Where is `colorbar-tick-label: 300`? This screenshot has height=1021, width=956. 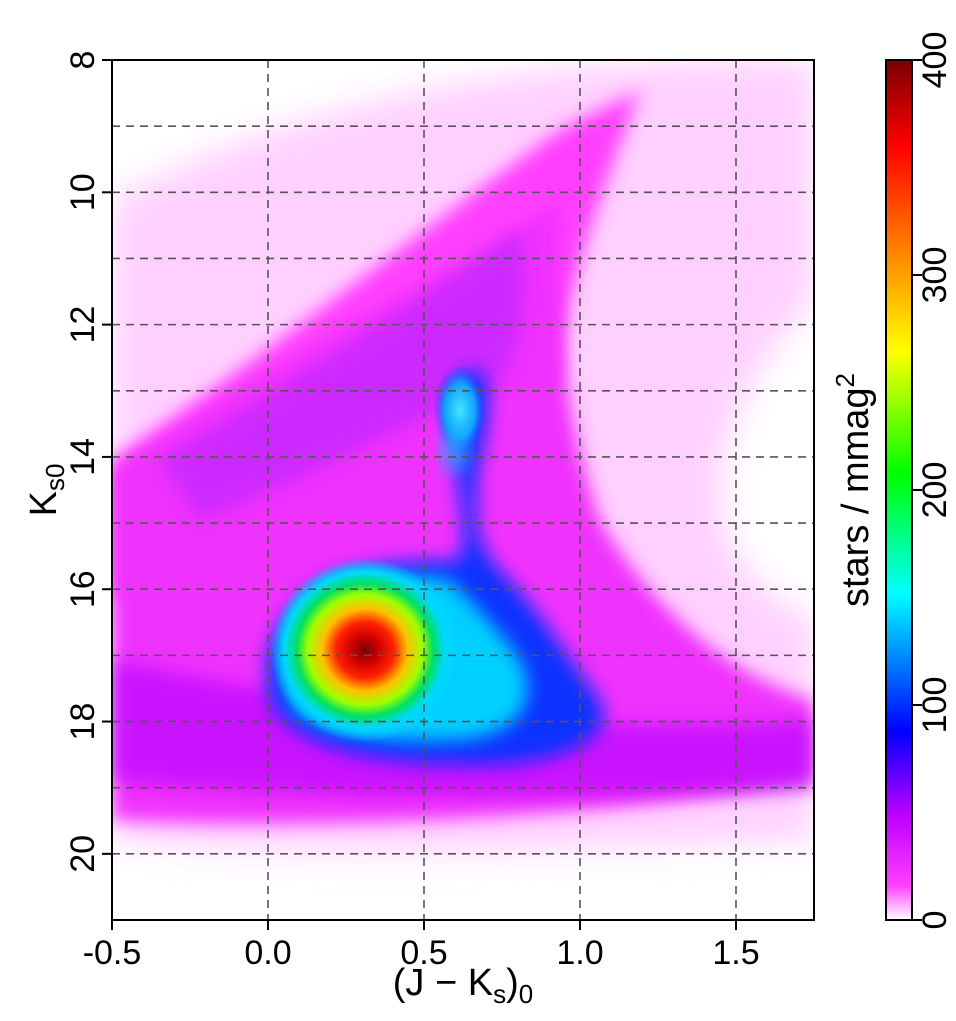
colorbar-tick-label: 300 is located at coordinates (935, 275).